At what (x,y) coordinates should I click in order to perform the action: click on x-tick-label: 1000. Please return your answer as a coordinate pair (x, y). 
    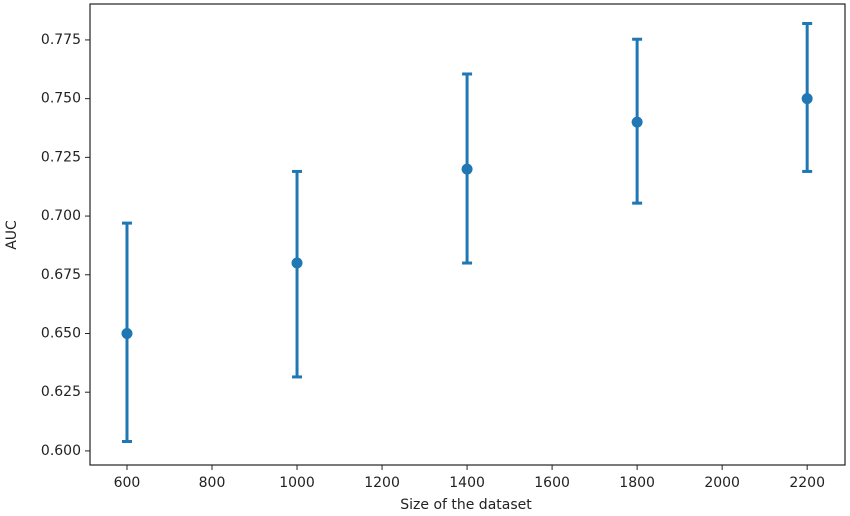
    Looking at the image, I should click on (297, 483).